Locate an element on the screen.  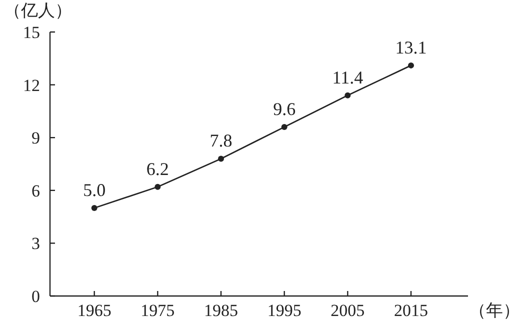
xlabel: （年） is located at coordinates (494, 310).